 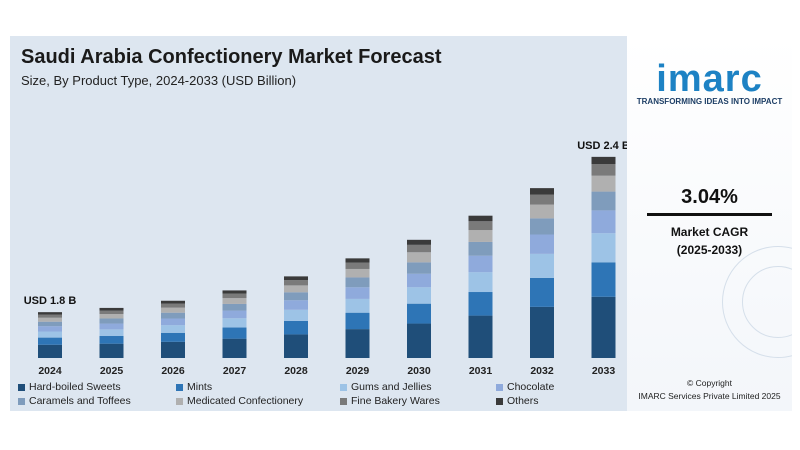 What do you see at coordinates (50, 335) in the screenshot?
I see `bar-stack-2024` at bounding box center [50, 335].